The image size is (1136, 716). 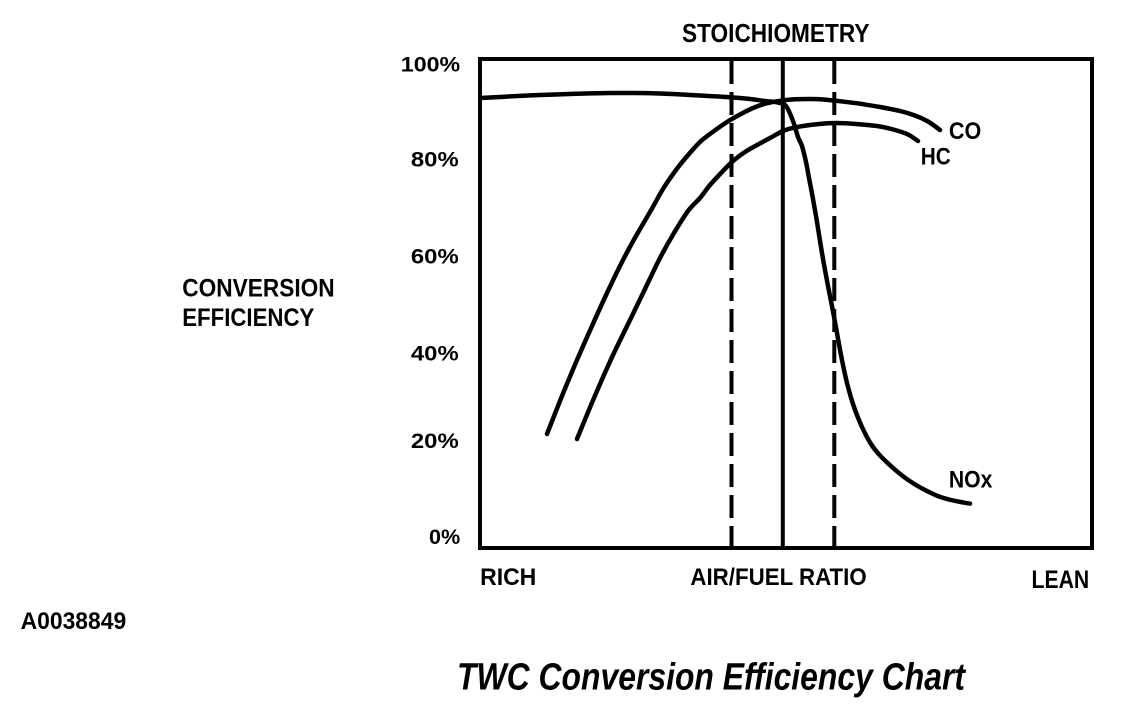 I want to click on svg-text: CO, so click(x=965, y=131).